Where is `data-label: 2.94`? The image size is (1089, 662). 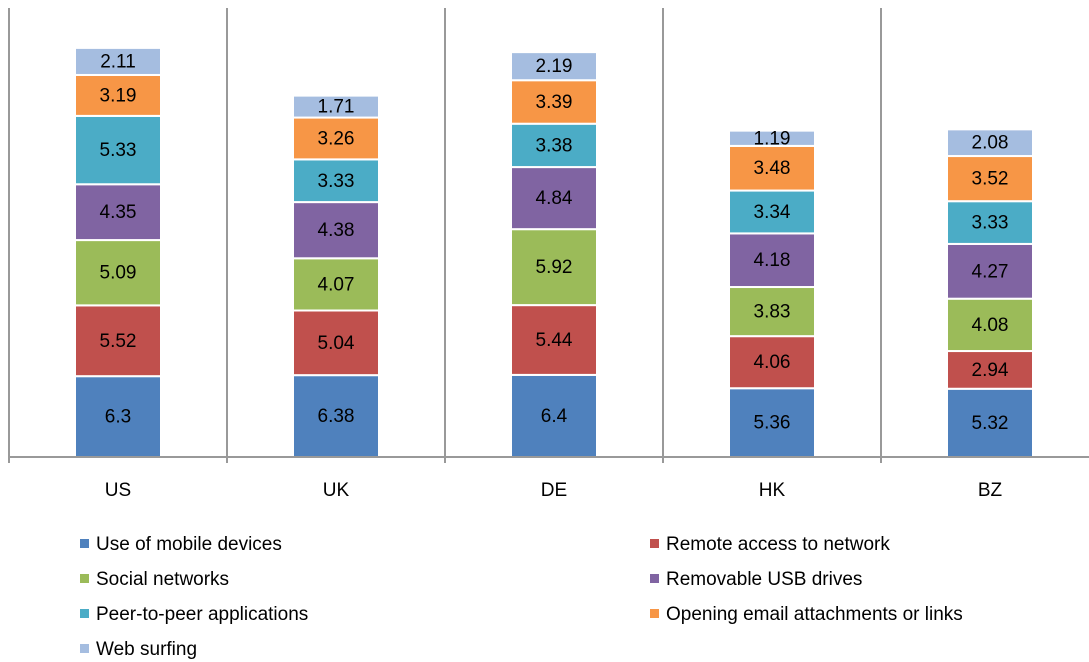 data-label: 2.94 is located at coordinates (990, 370).